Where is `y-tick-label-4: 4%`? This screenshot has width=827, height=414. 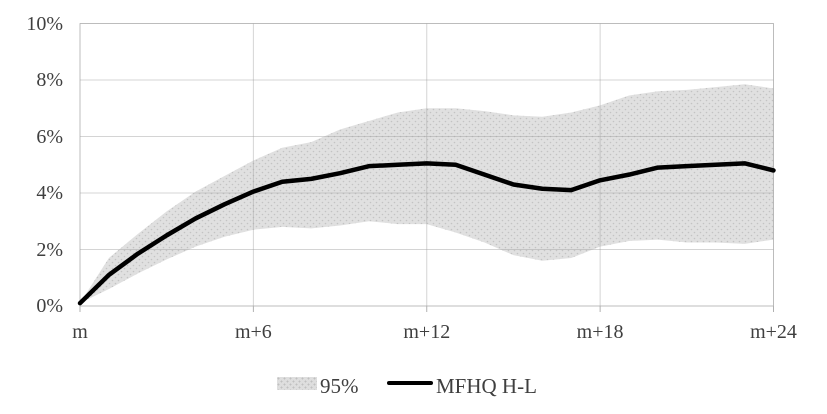 y-tick-label-4: 4% is located at coordinates (49, 193).